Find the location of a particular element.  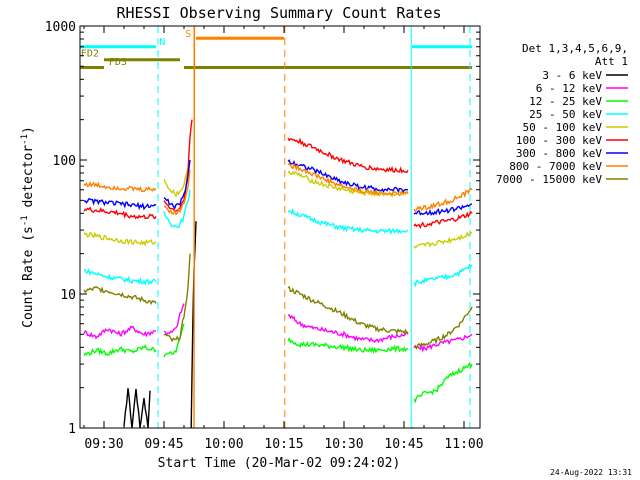

legend-label-7: 800 - 7000 keV is located at coordinates (555, 166).